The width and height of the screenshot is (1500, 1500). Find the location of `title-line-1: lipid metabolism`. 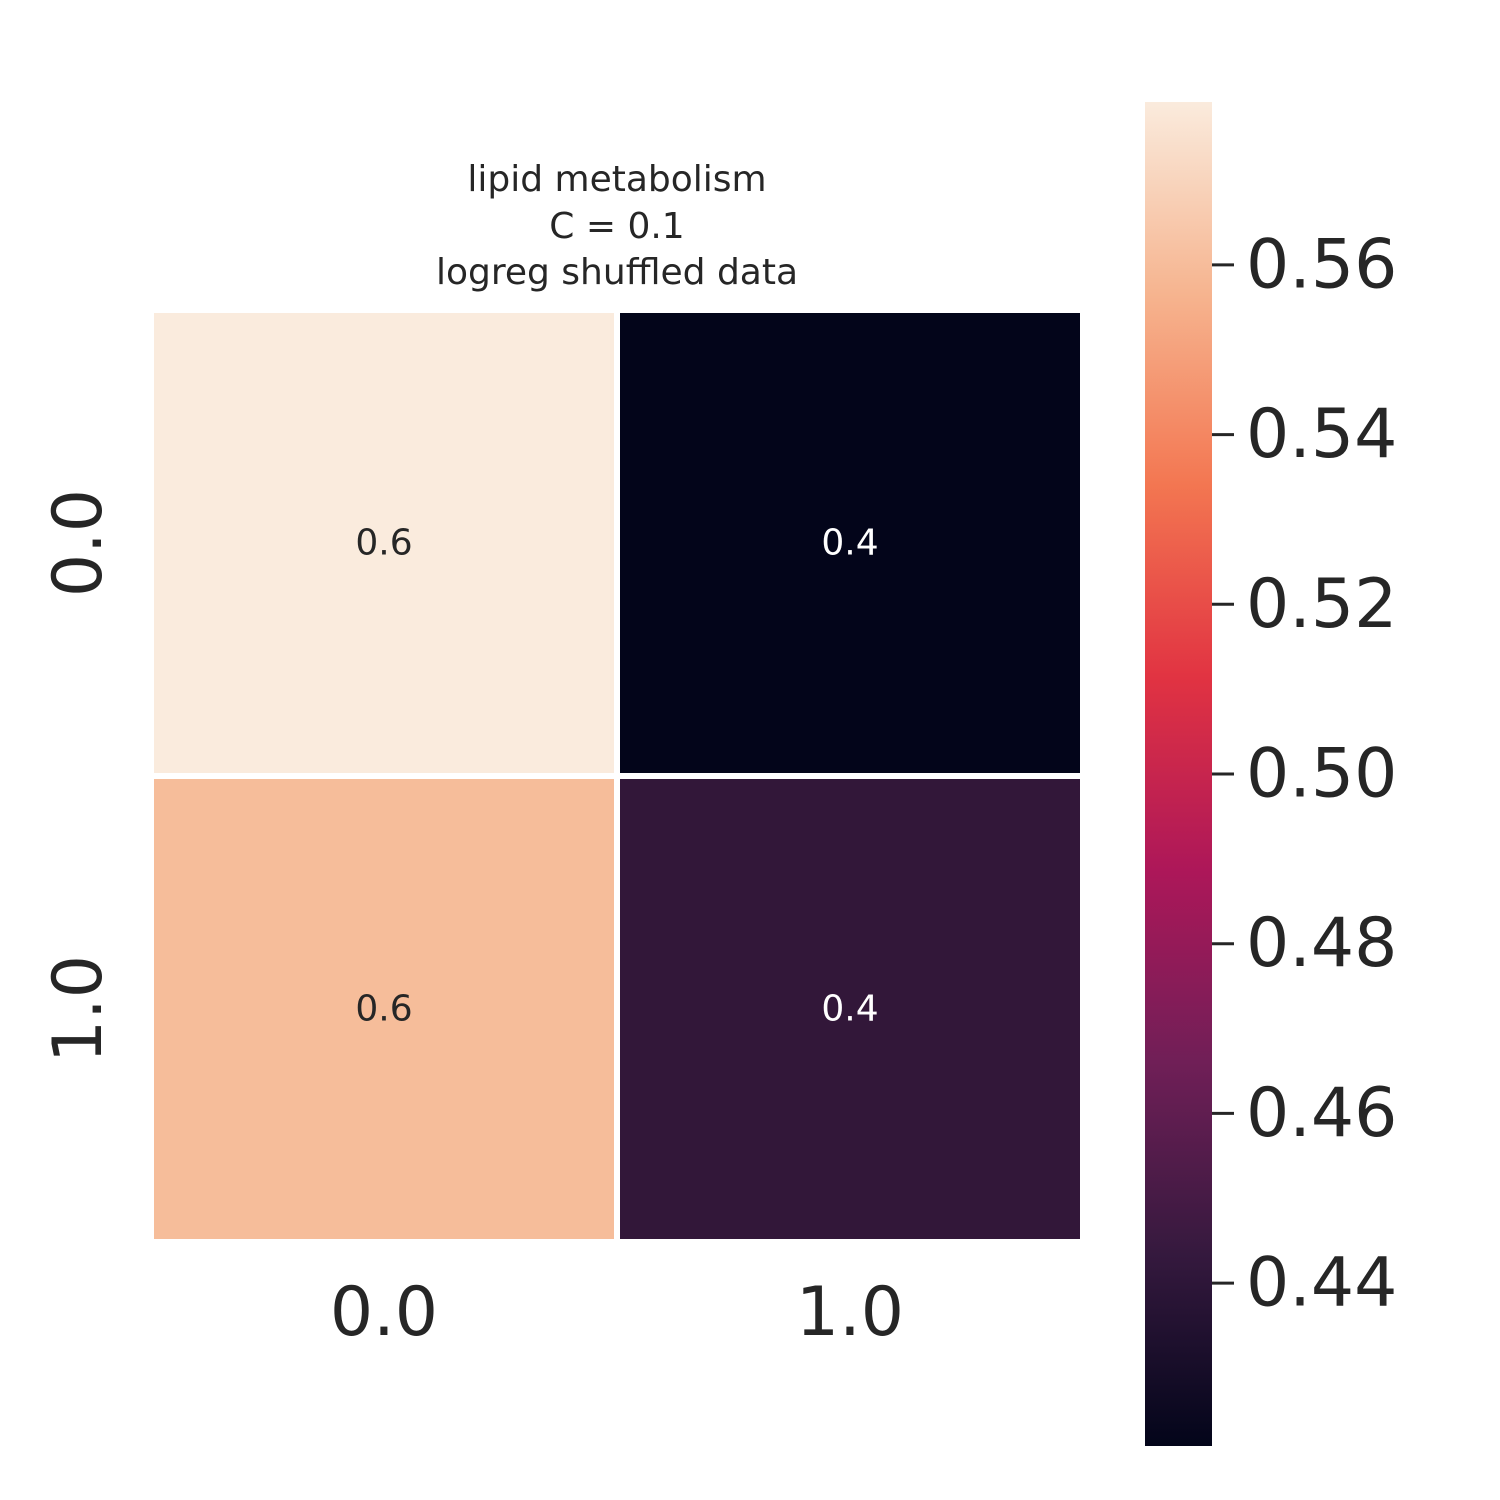

title-line-1: lipid metabolism is located at coordinates (616, 179).